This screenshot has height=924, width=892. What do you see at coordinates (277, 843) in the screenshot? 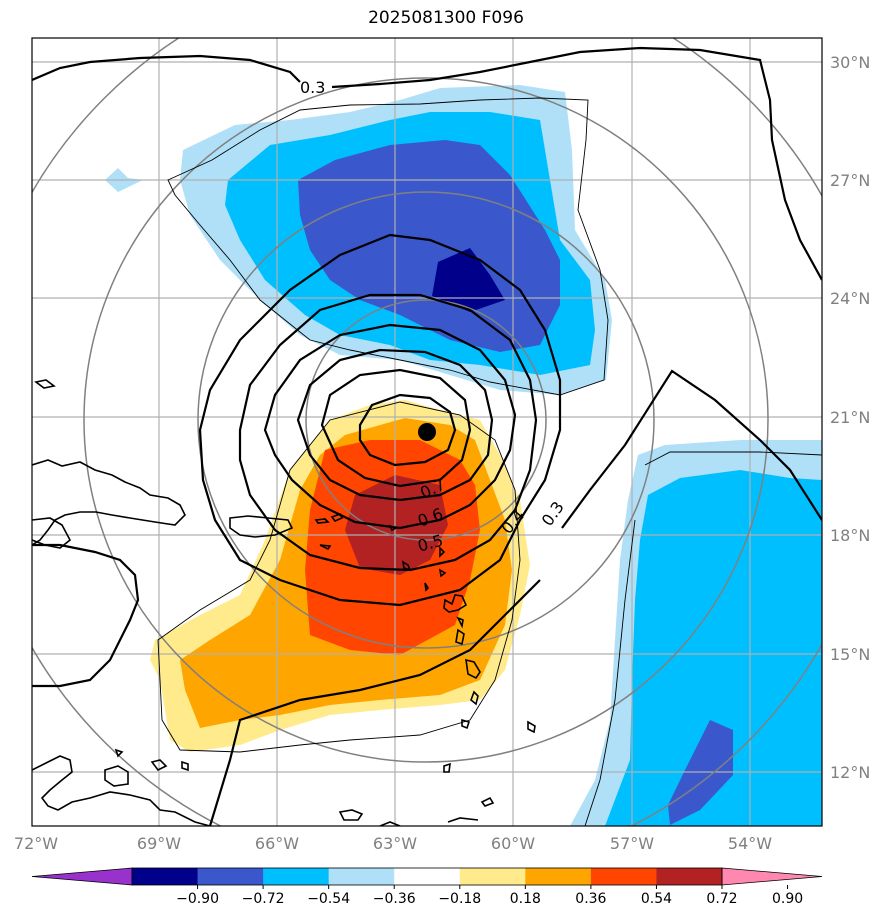
I see `lon-tick: 66°W` at bounding box center [277, 843].